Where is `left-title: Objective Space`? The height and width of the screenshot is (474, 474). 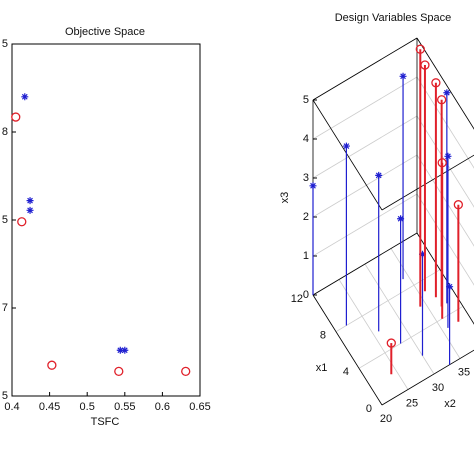 left-title: Objective Space is located at coordinates (105, 32).